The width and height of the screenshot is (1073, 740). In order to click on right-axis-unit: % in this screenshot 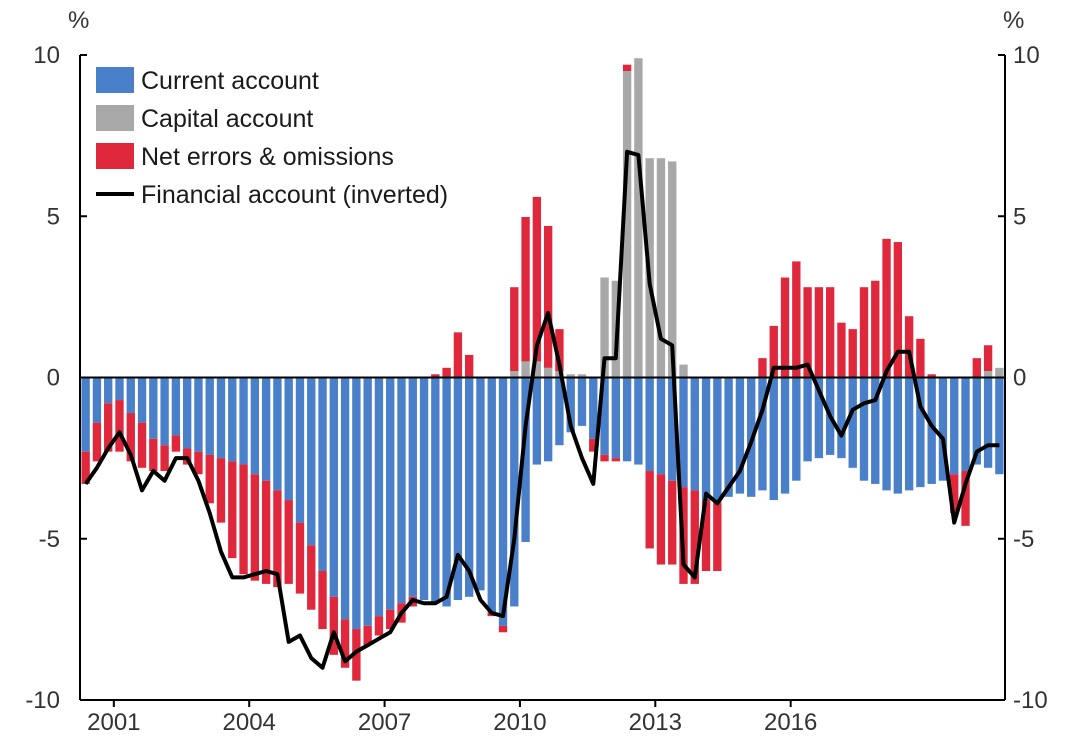, I will do `click(1013, 20)`.